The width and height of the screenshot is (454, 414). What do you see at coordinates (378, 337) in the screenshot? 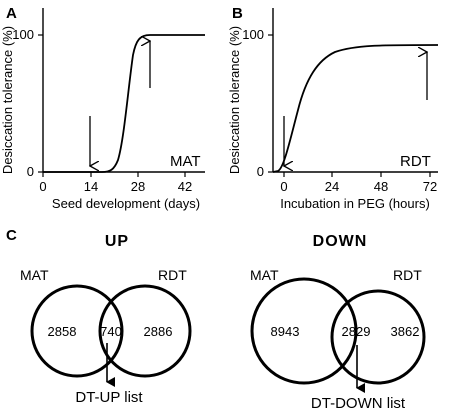
I see `venn-down-right-circle` at bounding box center [378, 337].